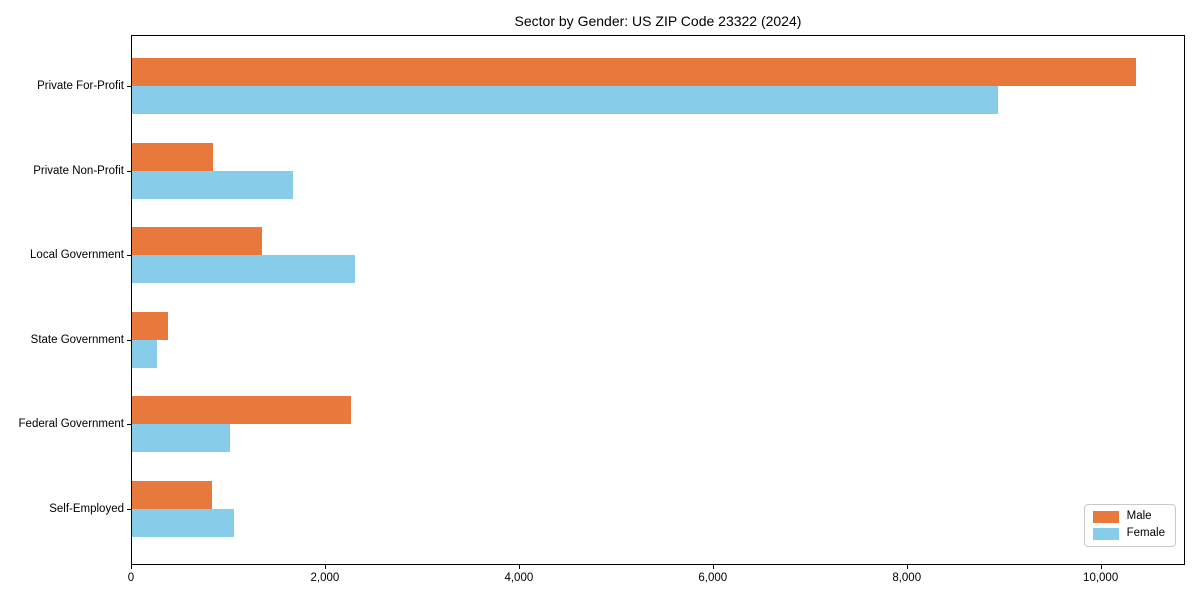 The width and height of the screenshot is (1200, 600). Describe the element at coordinates (173, 156) in the screenshot. I see `bar-male-private-non-profit` at that location.